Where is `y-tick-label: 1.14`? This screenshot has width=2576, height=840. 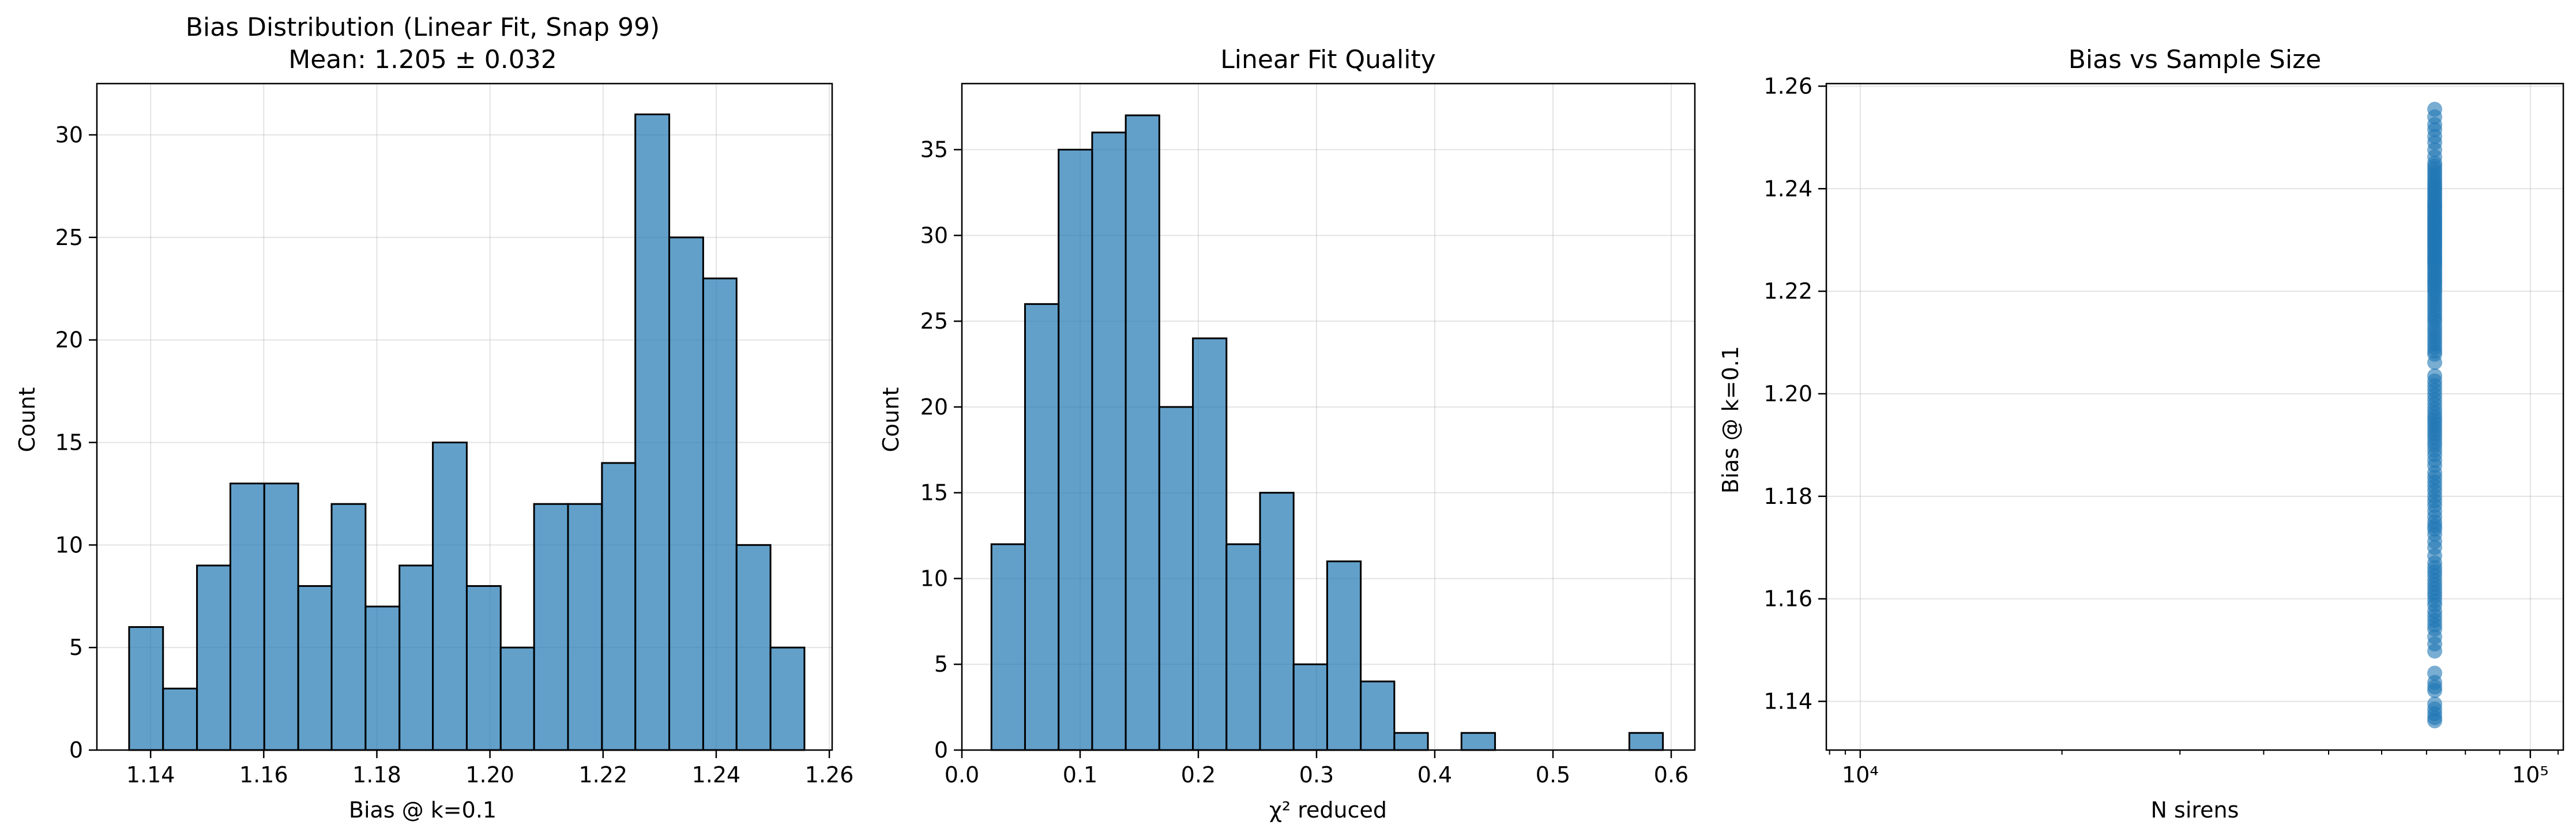
y-tick-label: 1.14 is located at coordinates (1787, 701).